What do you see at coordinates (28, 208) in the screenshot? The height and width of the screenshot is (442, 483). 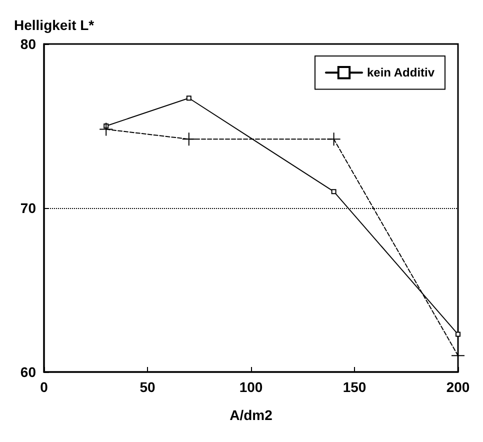 I see `y-tick-label: 70` at bounding box center [28, 208].